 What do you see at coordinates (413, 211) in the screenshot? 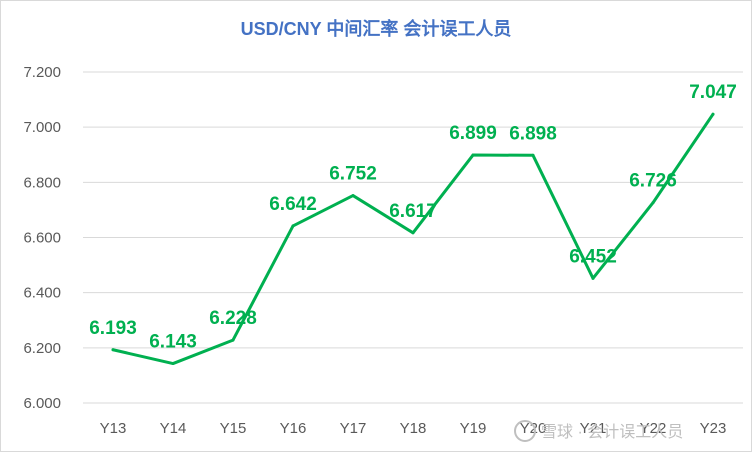
I see `data-label: 6.617` at bounding box center [413, 211].